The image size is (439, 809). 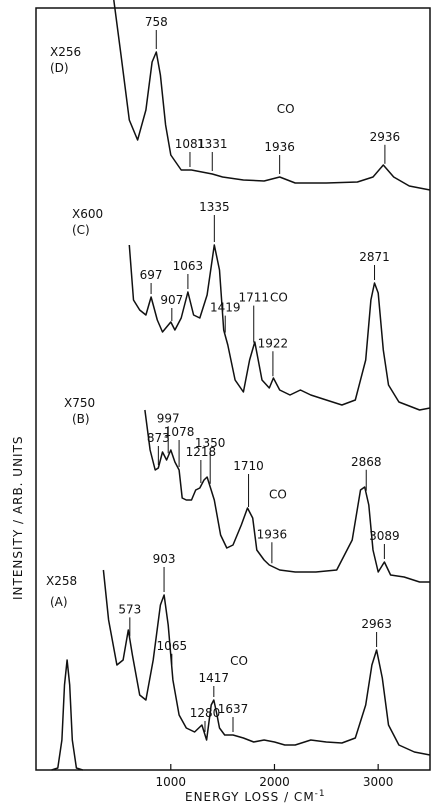 What do you see at coordinates (172, 646) in the screenshot?
I see `peak-label: 1065` at bounding box center [172, 646].